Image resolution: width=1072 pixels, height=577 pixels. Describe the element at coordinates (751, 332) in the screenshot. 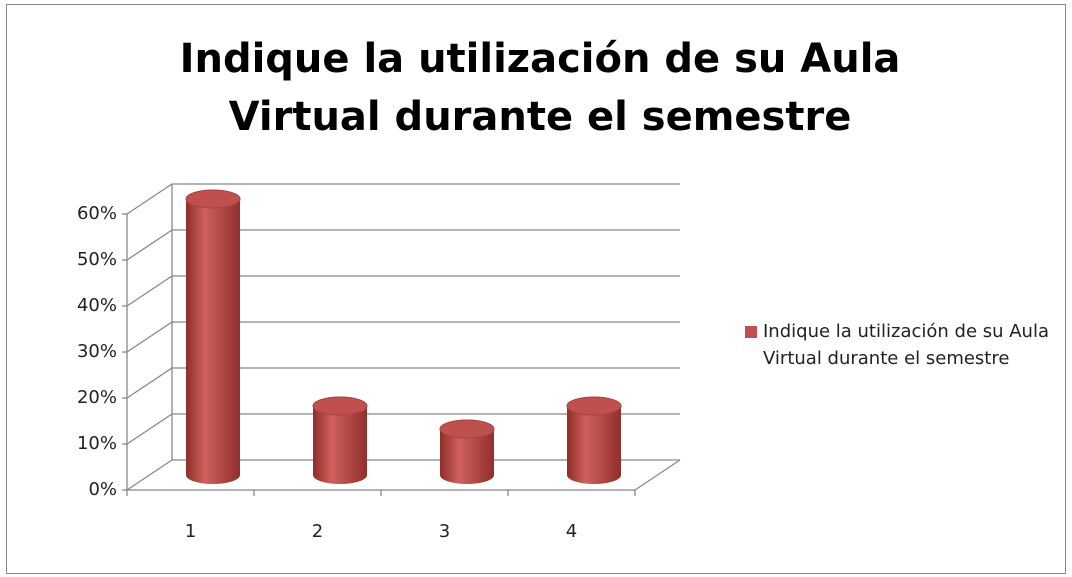

I see `legend-swatch` at that location.